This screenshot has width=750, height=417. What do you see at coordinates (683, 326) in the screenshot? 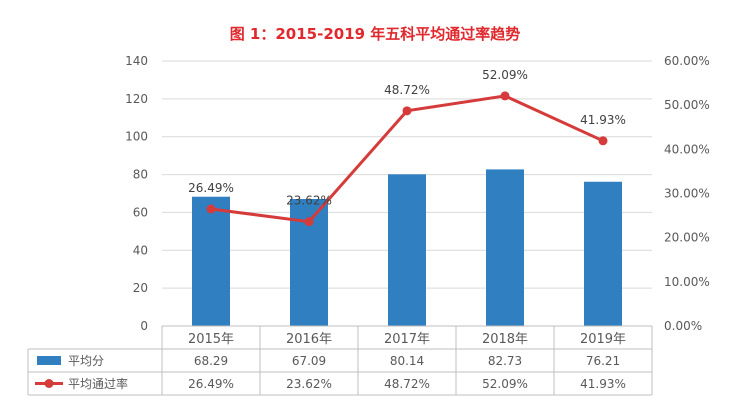
I see `right-axis-tick-label: 0.00%` at bounding box center [683, 326].